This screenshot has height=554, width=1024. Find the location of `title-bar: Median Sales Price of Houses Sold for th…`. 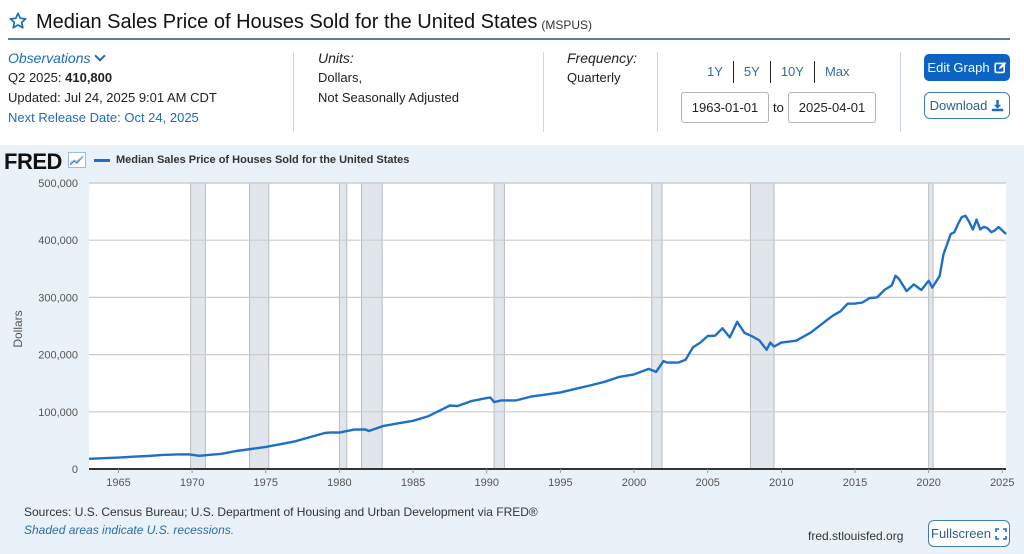

title-bar: Median Sales Price of Houses Sold for th… is located at coordinates (509, 23).